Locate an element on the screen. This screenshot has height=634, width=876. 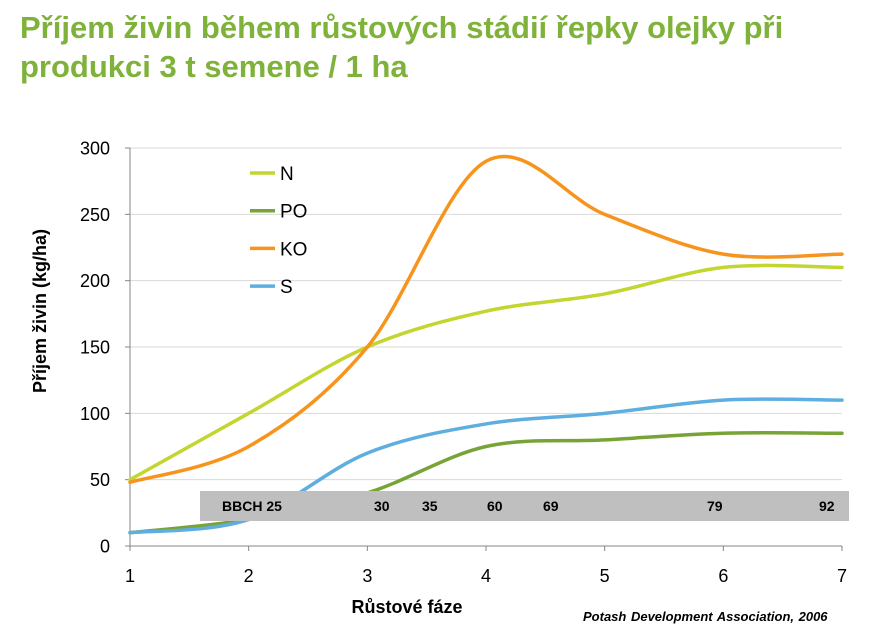
bbch-stage-label: 79 is located at coordinates (715, 506).